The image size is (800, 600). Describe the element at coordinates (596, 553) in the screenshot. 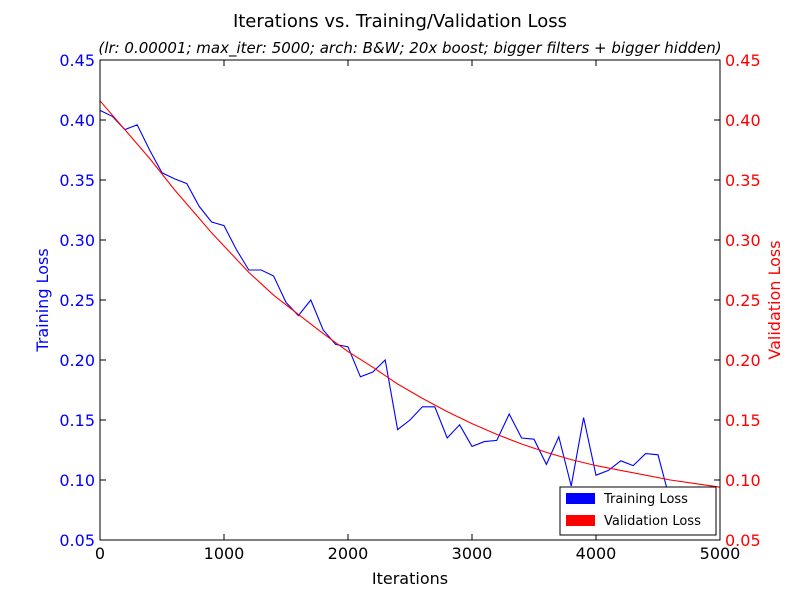

I see `x-tick-label: 4000` at that location.